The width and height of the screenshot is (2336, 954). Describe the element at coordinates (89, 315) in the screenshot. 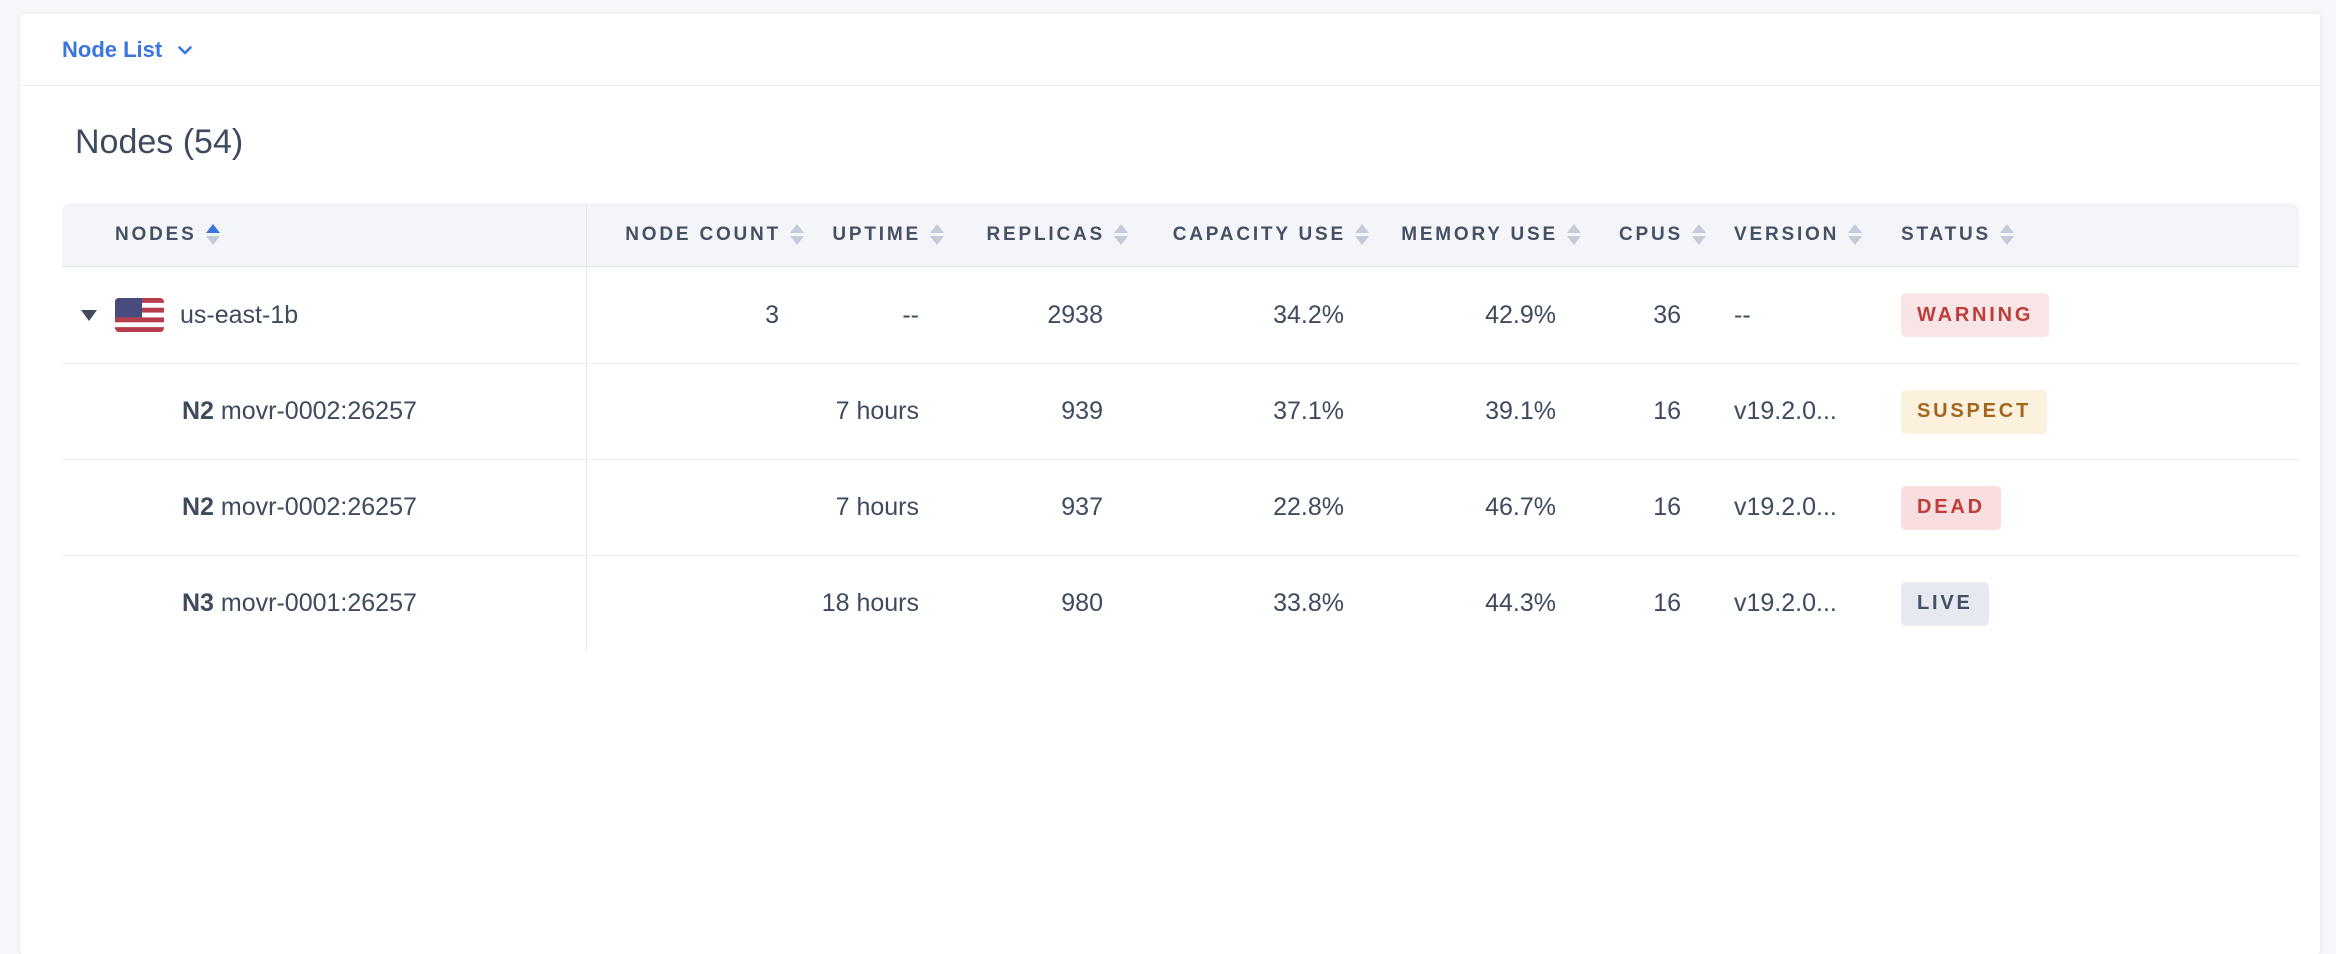

I see `collapse-caret-icon` at that location.